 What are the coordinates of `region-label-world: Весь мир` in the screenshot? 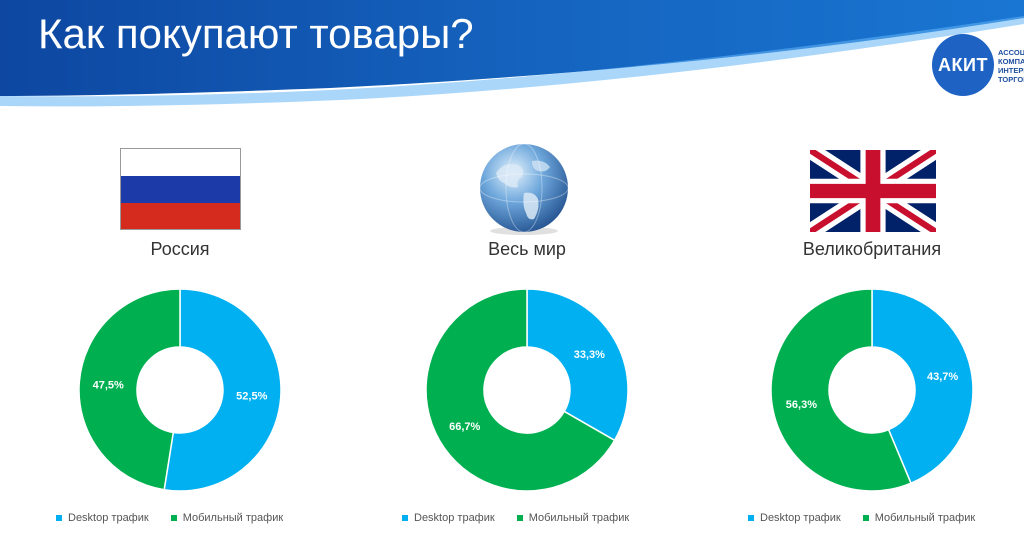 It's located at (527, 249).